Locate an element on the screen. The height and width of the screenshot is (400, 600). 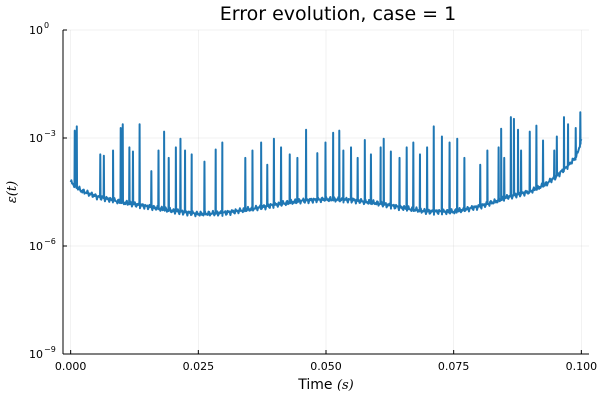
x-axis-label: Time (s) is located at coordinates (325, 385).